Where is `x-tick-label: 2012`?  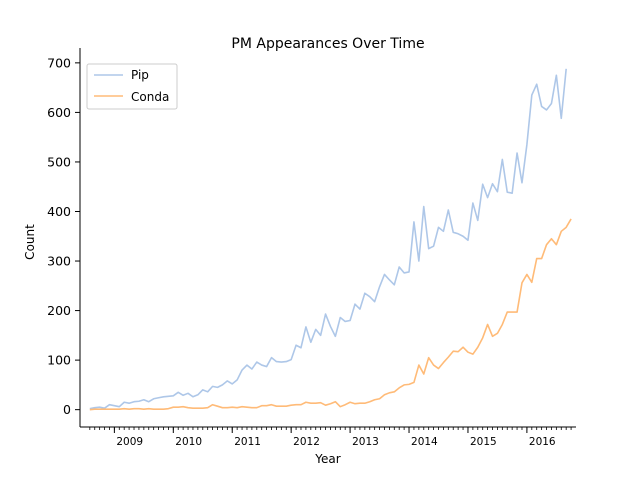 x-tick-label: 2012 is located at coordinates (306, 442).